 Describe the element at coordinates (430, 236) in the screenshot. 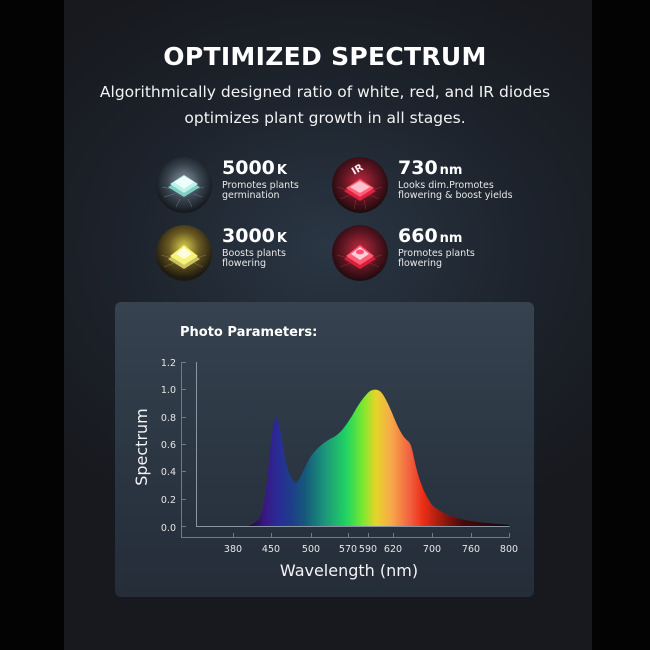

I see `feature-value: 660 nm` at that location.